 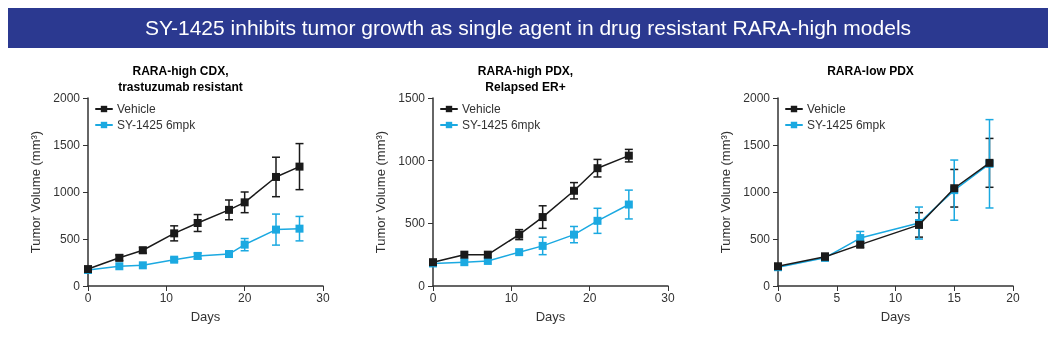 I want to click on chart-title: RARA-high PDX, Relapsed ER+, so click(x=525, y=79).